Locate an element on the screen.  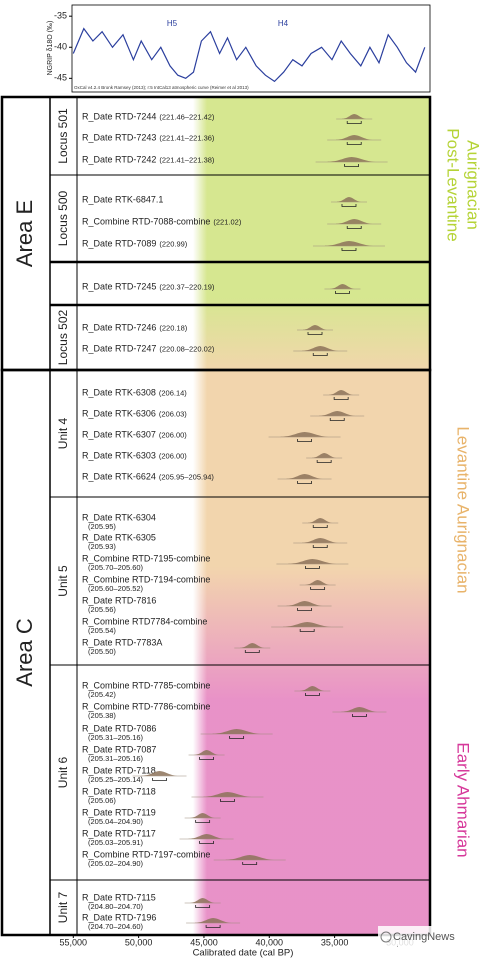
entry-label: R_Date RTD-7783A is located at coordinates (122, 642).